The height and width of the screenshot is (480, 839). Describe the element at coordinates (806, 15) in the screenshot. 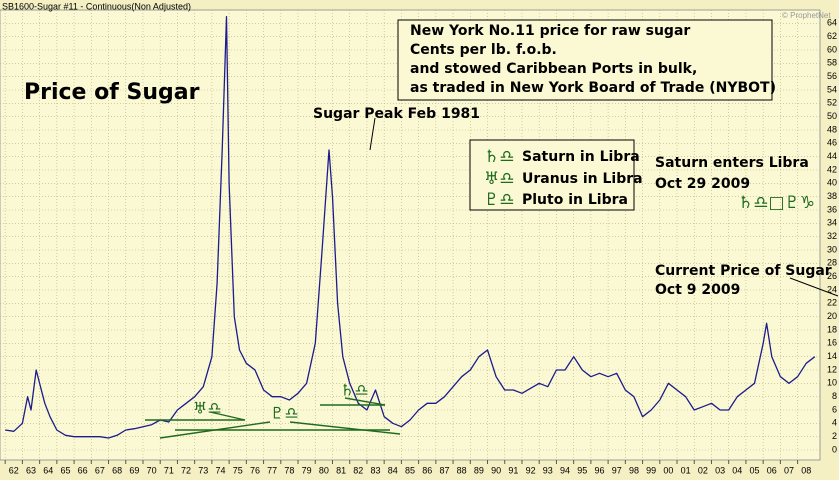

I see `watermark: © ProphetNet` at that location.